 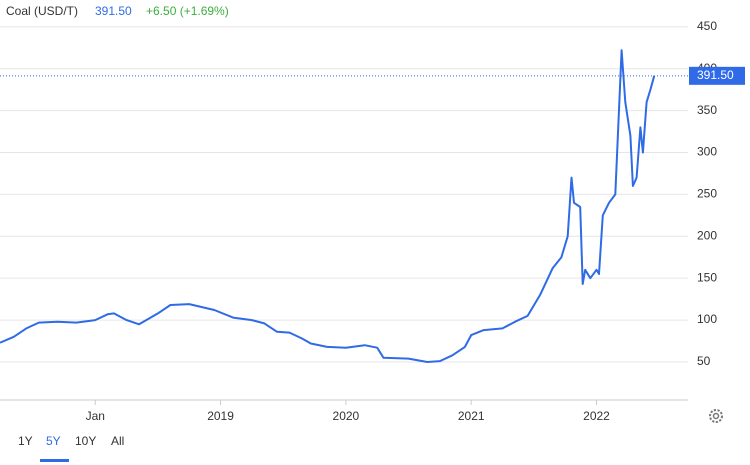 I want to click on range-button: 10Y, so click(x=85, y=441).